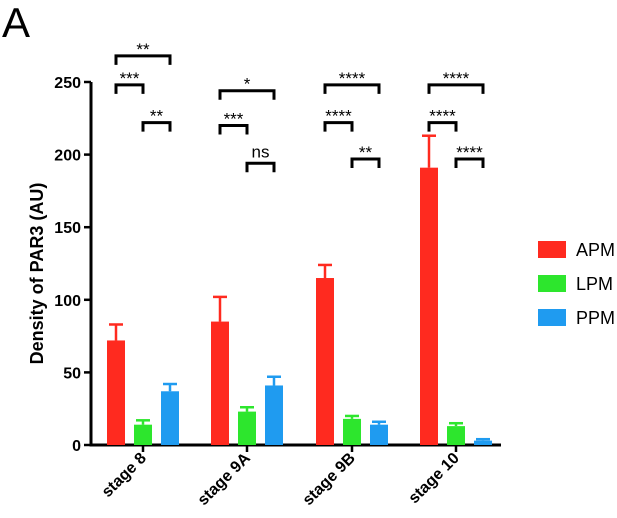  Describe the element at coordinates (72, 373) in the screenshot. I see `y-tick-label: 50` at that location.